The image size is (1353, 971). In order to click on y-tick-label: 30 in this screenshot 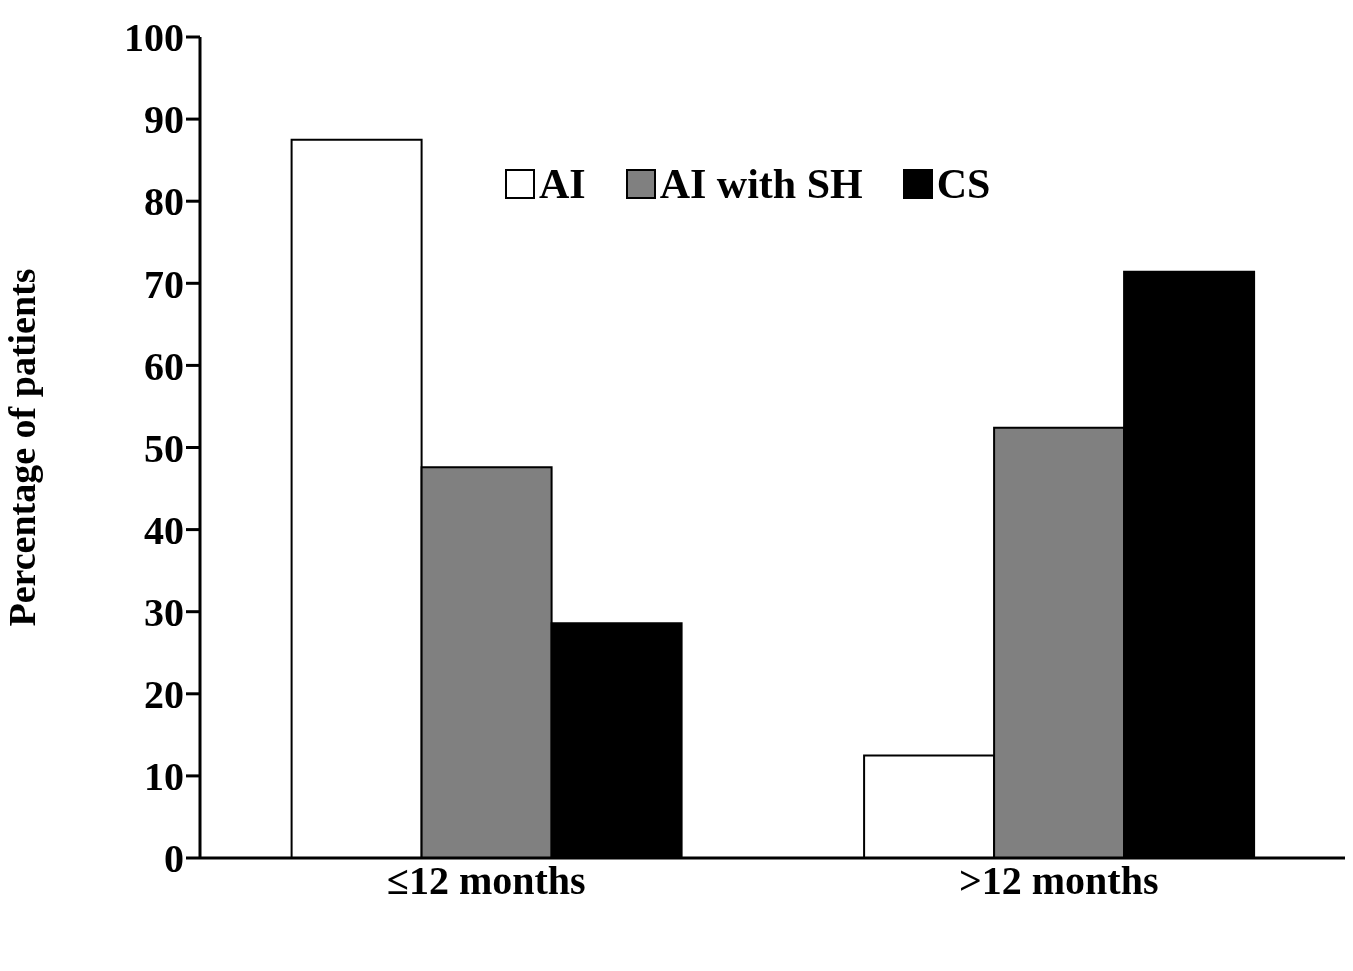, I will do `click(164, 612)`.